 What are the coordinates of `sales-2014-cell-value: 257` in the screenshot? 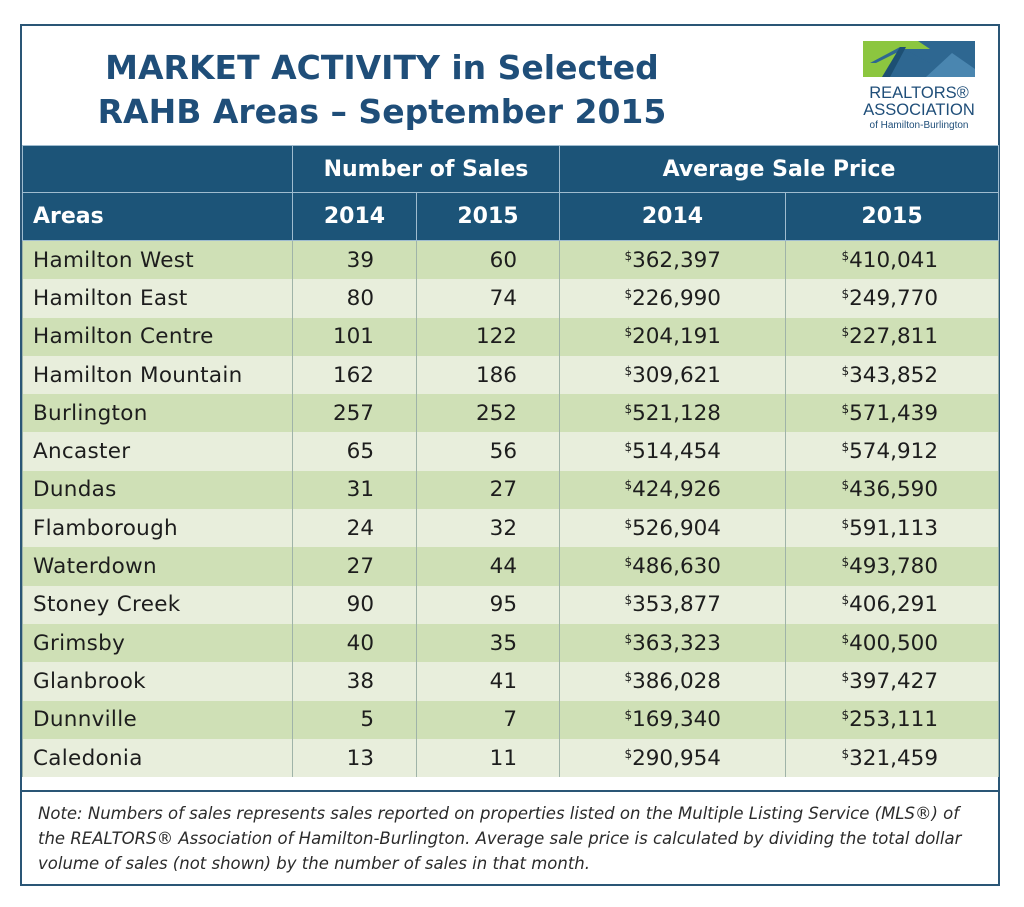 It's located at (353, 413).